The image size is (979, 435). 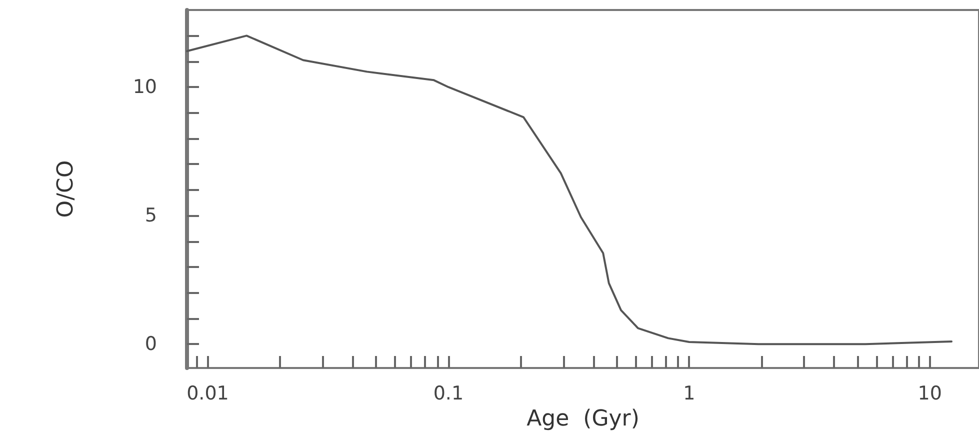 I want to click on x-tick-label: 0.01, so click(x=207, y=393).